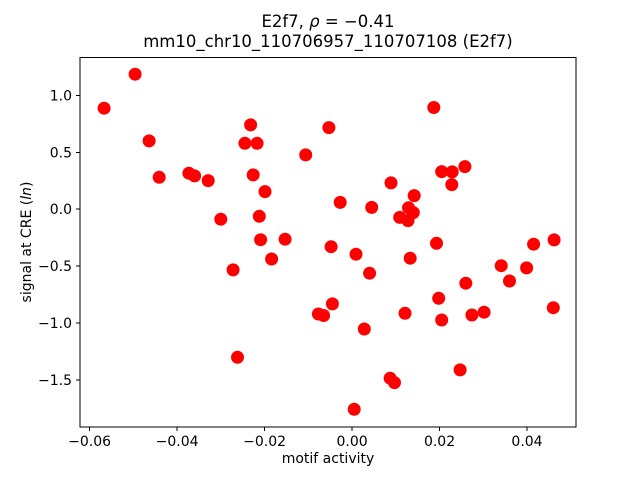  Describe the element at coordinates (314, 21) in the screenshot. I see `title-rho-symbol: ρ` at that location.